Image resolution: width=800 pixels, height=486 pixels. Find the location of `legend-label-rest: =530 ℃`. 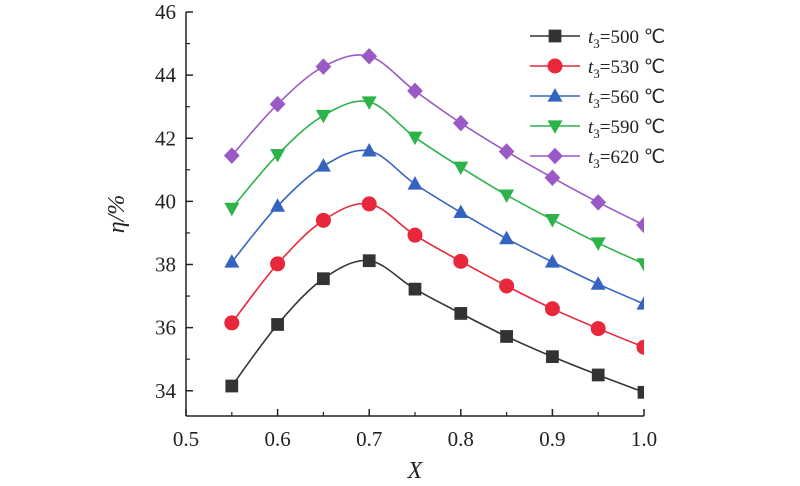

legend-label-rest: =530 ℃ is located at coordinates (632, 67).